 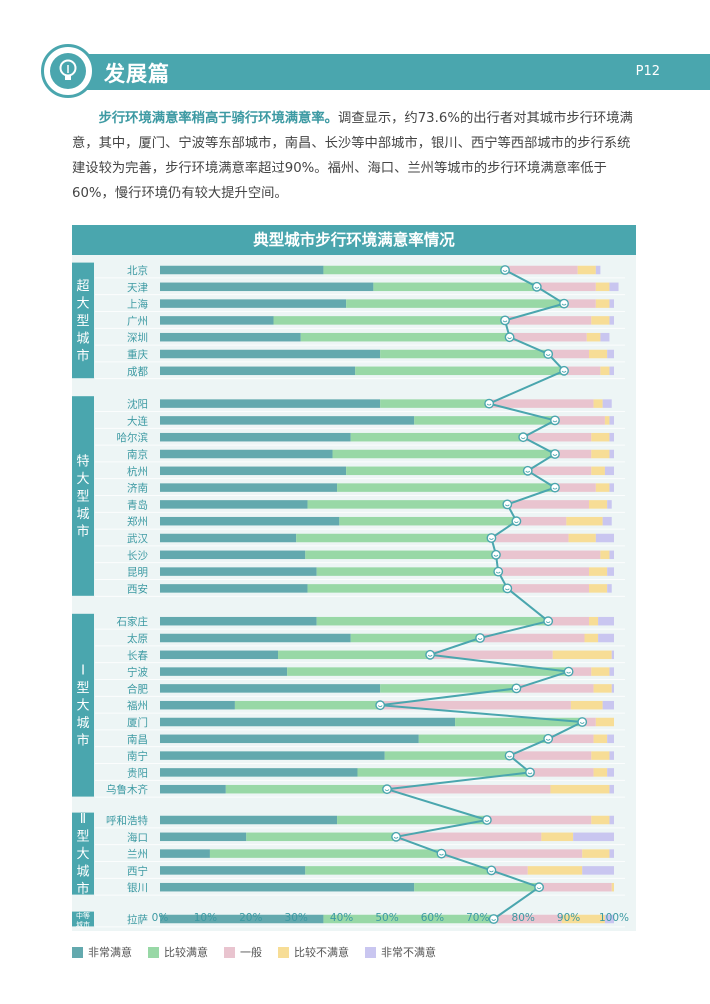 I want to click on city-label: 西安, so click(x=137, y=588).